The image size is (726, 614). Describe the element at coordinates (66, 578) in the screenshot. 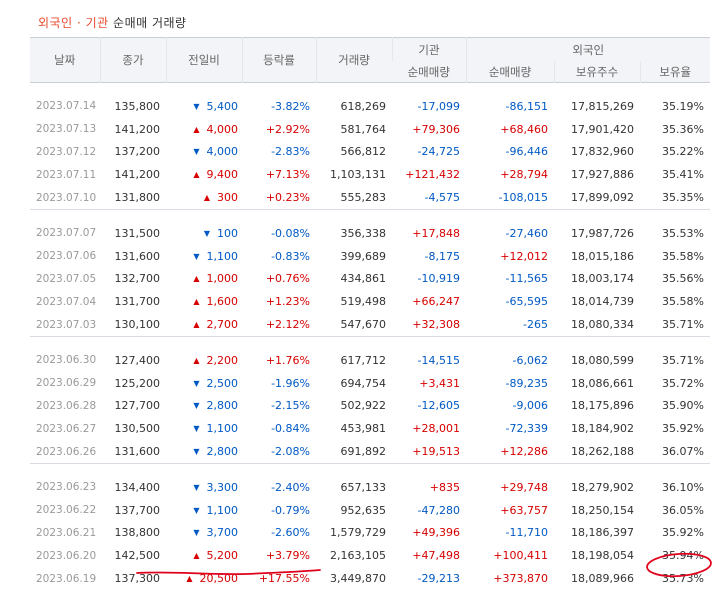

I see `cell-date: 2023.06.19` at that location.